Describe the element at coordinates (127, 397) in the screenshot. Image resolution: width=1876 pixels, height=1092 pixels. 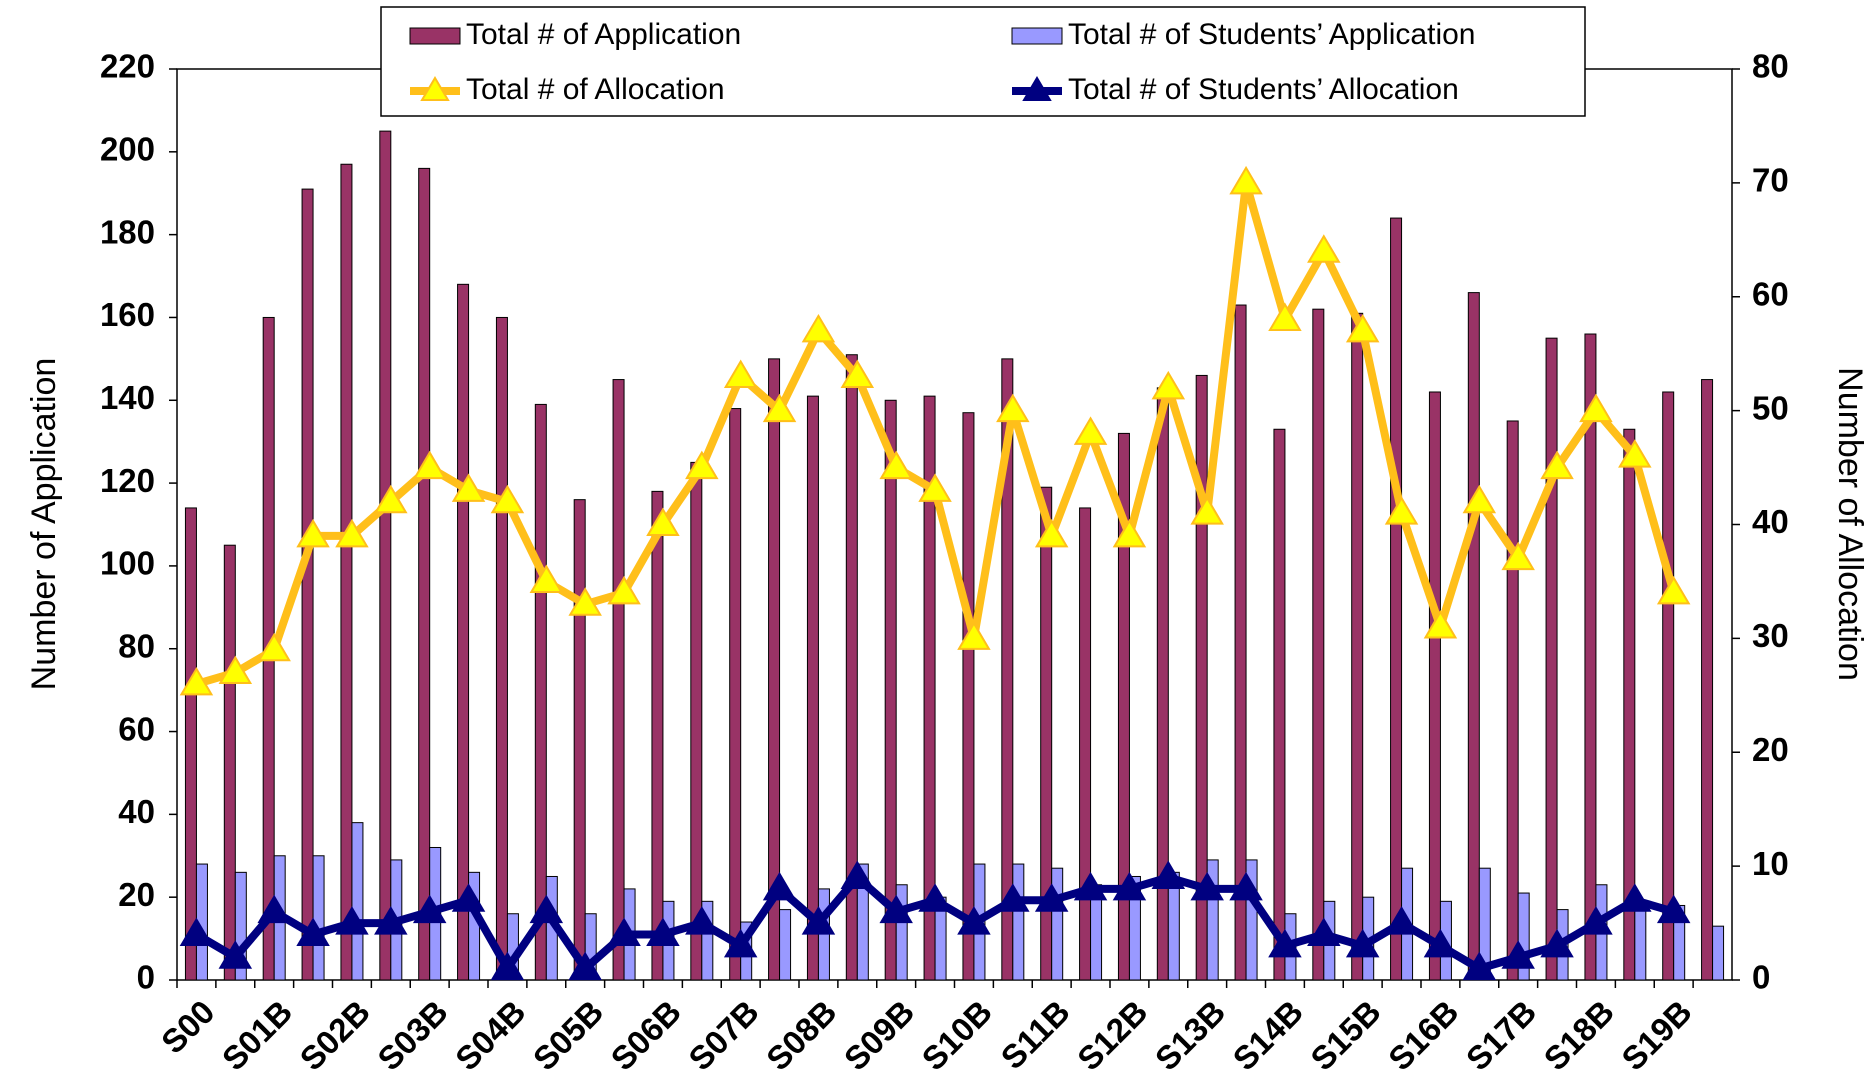
I see `y-tick-label: 140` at that location.